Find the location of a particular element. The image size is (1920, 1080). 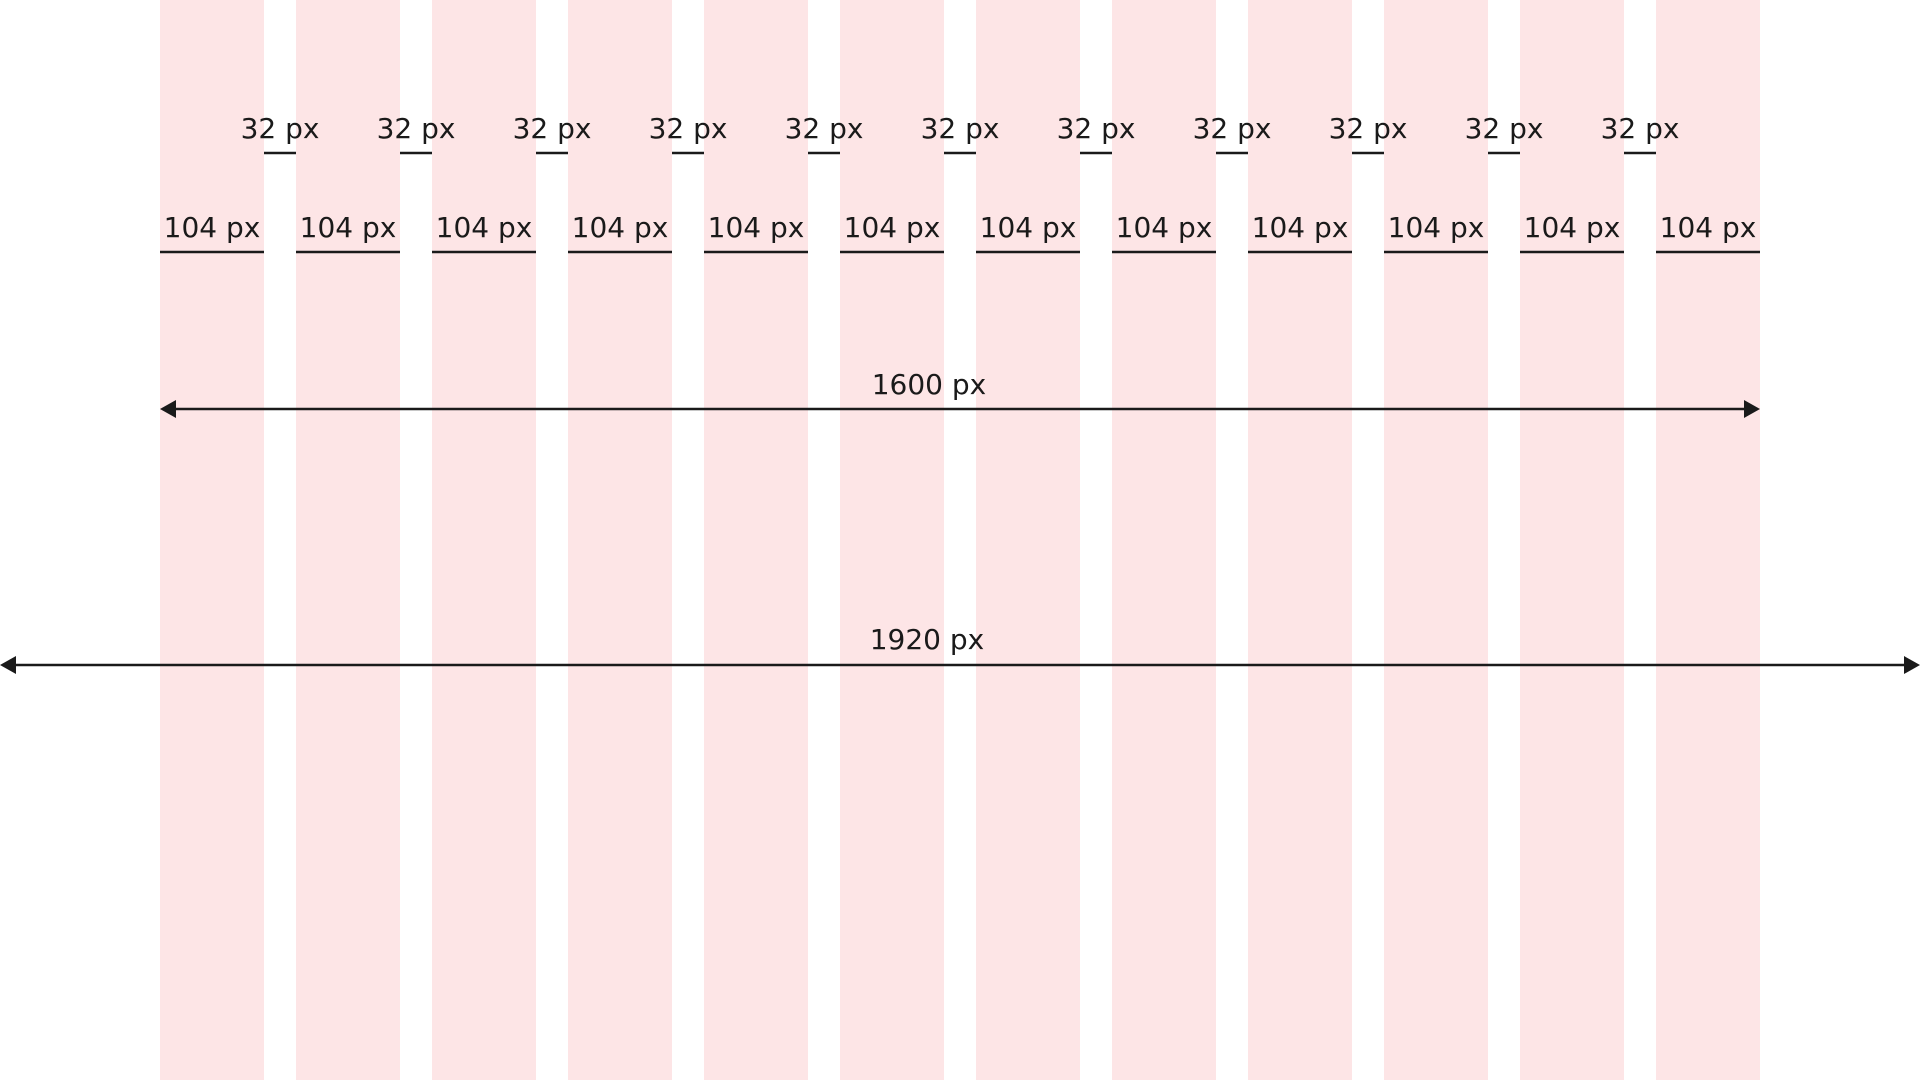

content-width-dimension: 1600 px is located at coordinates (960, 393).